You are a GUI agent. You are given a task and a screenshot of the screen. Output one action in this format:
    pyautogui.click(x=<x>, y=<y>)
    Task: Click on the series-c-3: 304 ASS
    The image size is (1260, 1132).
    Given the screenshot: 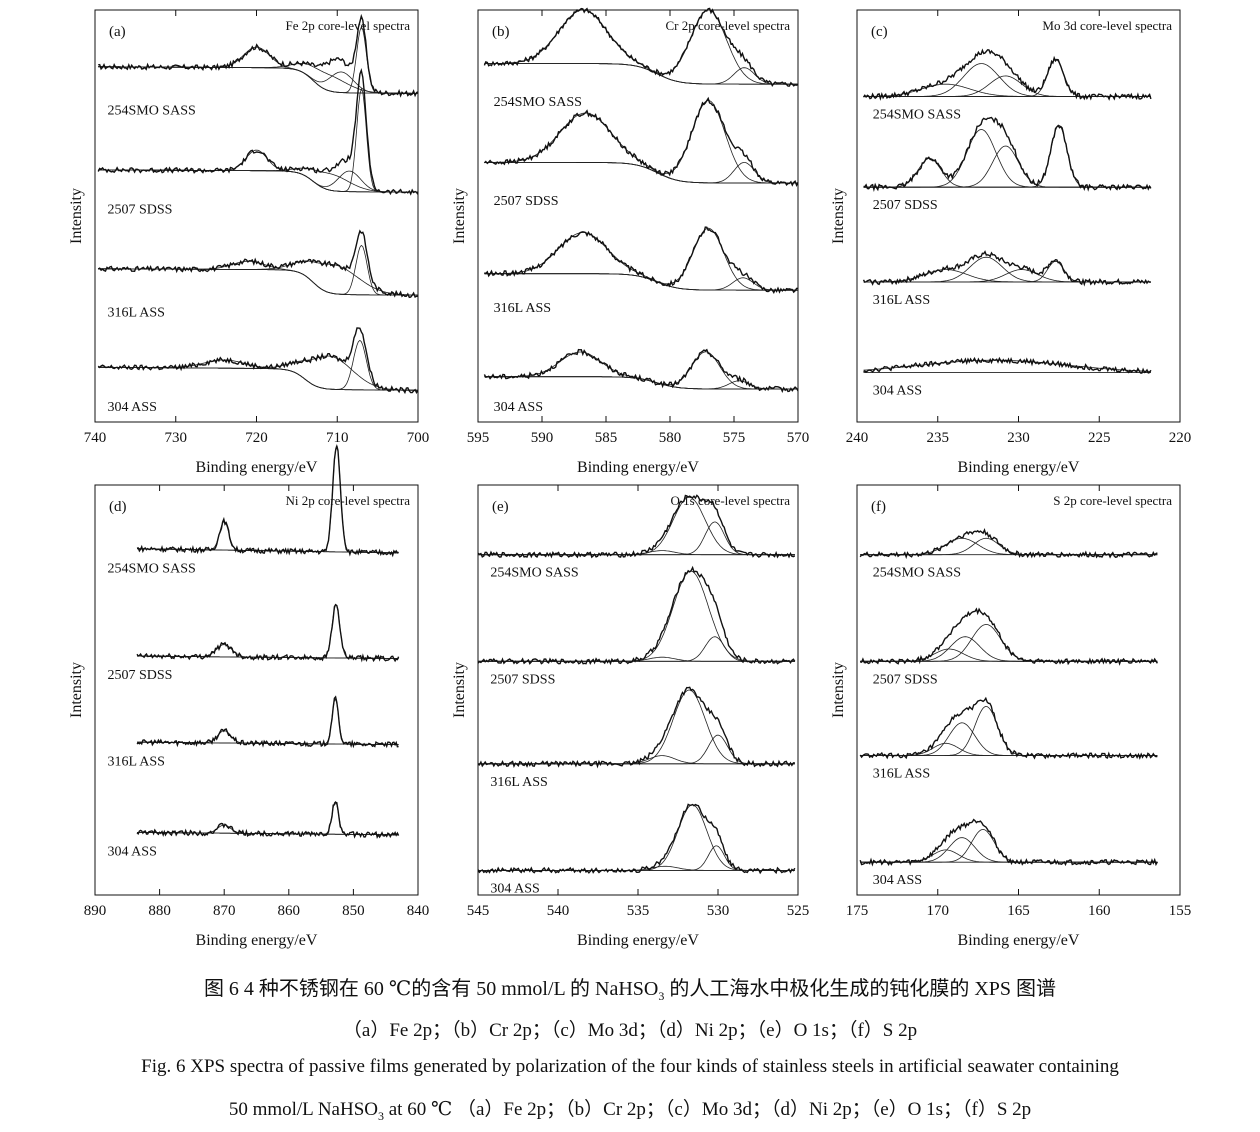 What is the action you would take?
    pyautogui.click(x=1007, y=377)
    